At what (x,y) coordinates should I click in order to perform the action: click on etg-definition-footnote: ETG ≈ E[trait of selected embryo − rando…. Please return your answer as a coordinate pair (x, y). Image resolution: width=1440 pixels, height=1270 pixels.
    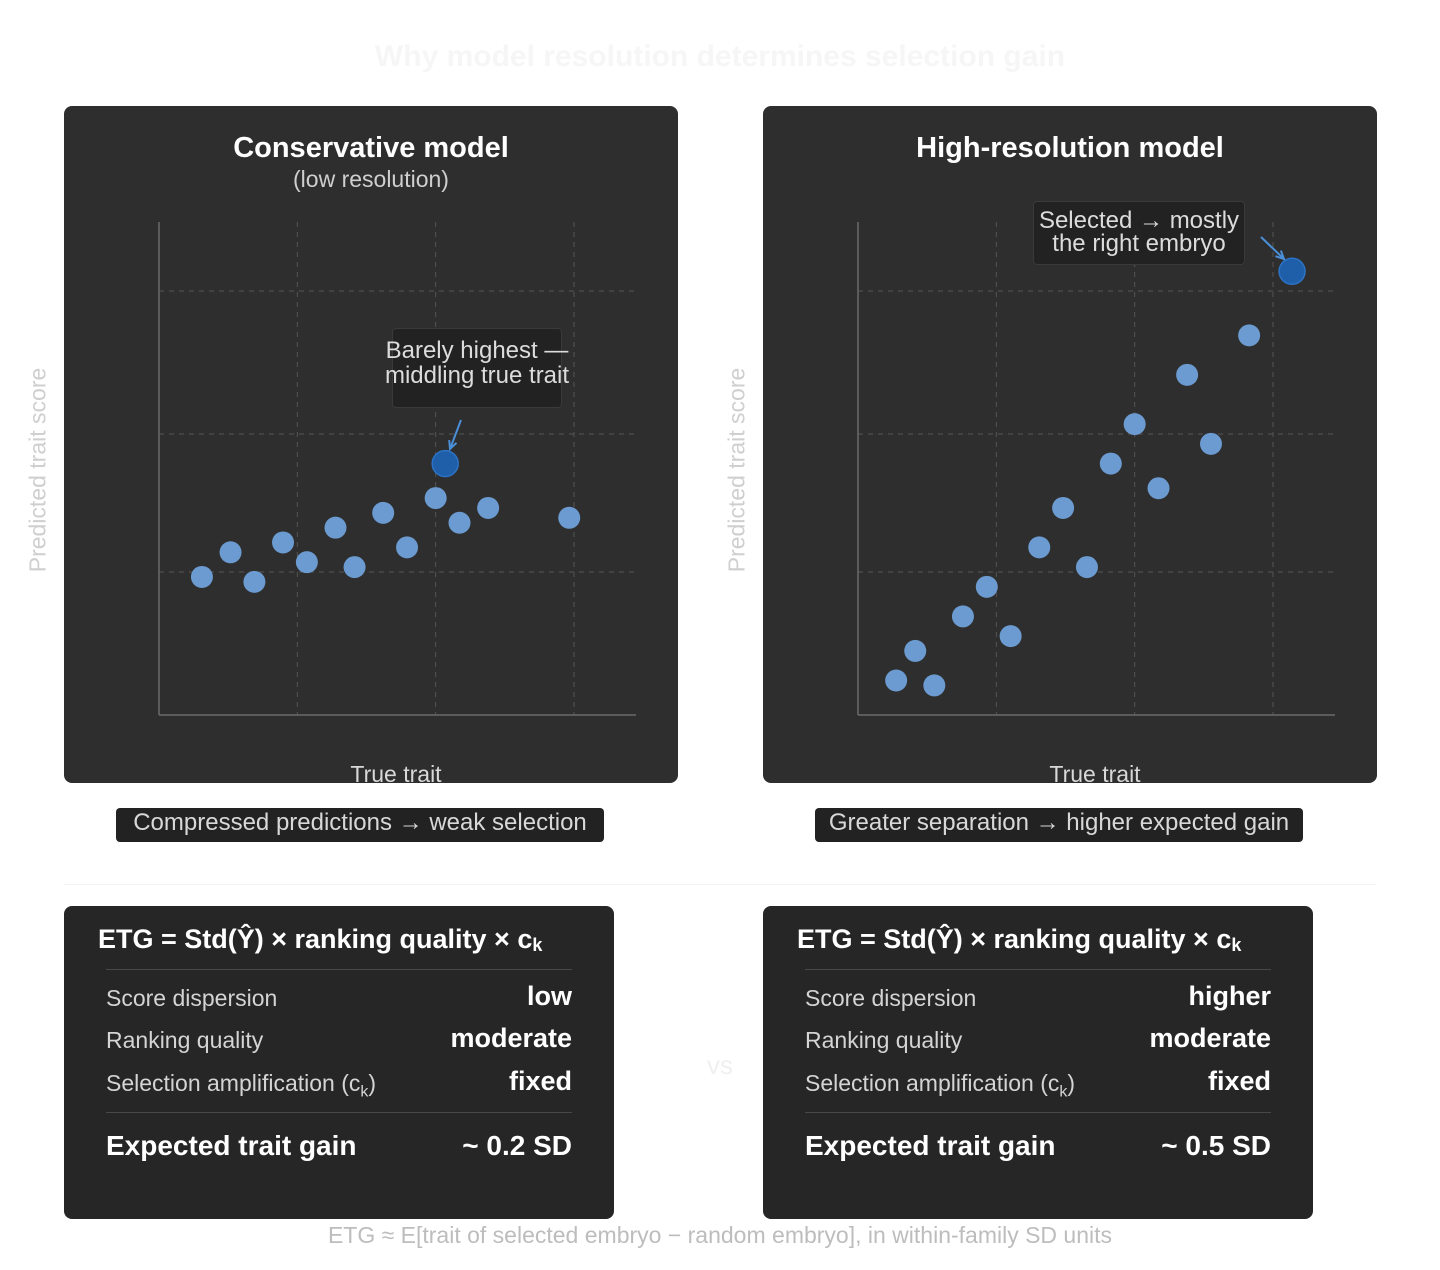
    Looking at the image, I should click on (720, 1235).